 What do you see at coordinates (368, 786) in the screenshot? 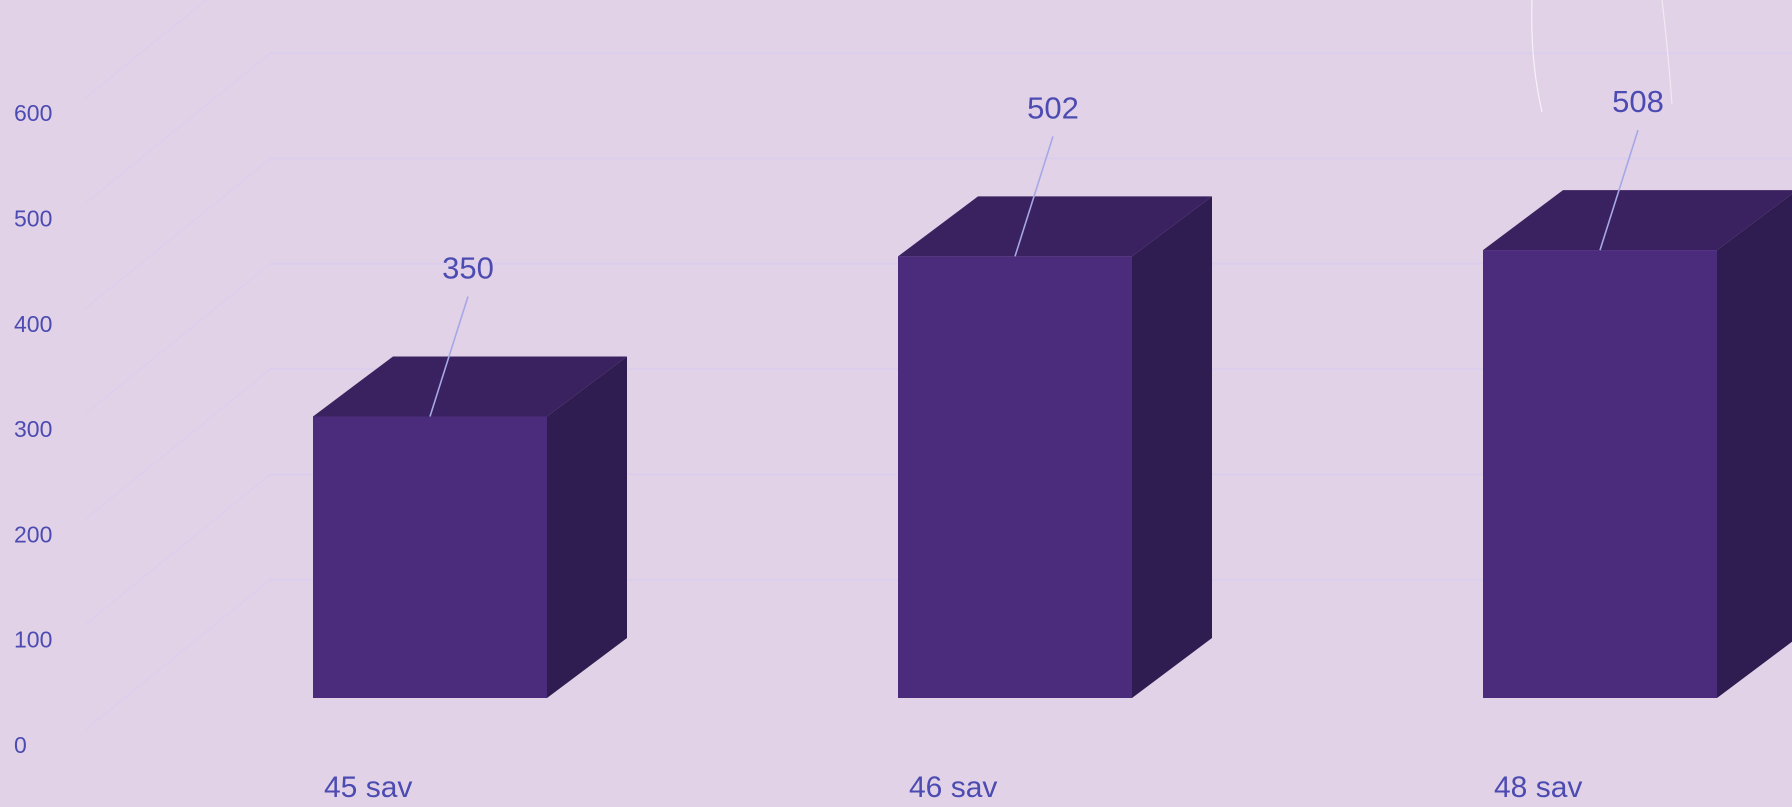
I see `x-tick-label: 45 sav` at bounding box center [368, 786].